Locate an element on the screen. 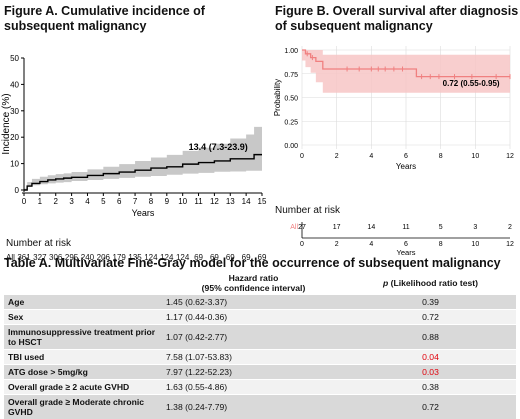 The image size is (520, 419). hazard-ratio-cell: 1.38 (0.24-7.79) is located at coordinates (253, 407).